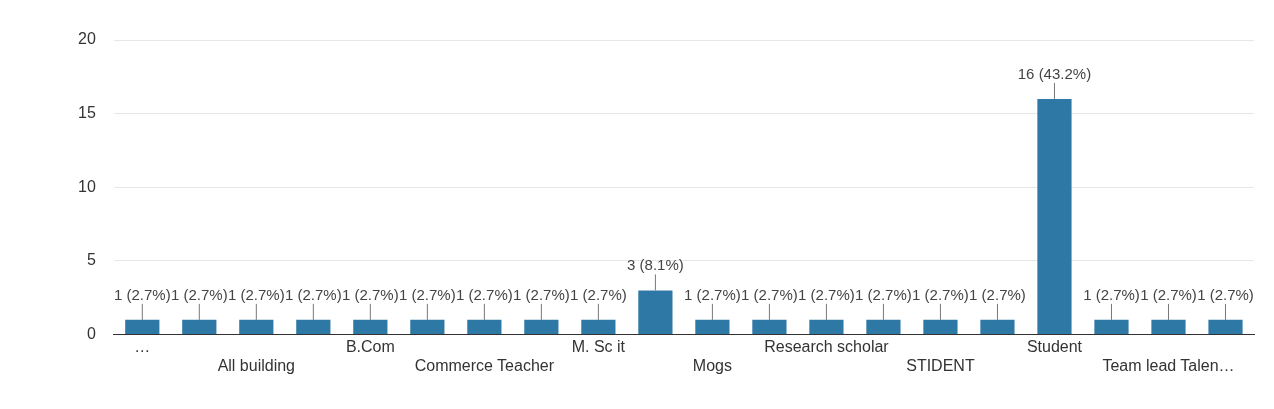 The height and width of the screenshot is (409, 1274). What do you see at coordinates (598, 346) in the screenshot?
I see `x-tick-label: M. Sc it` at bounding box center [598, 346].